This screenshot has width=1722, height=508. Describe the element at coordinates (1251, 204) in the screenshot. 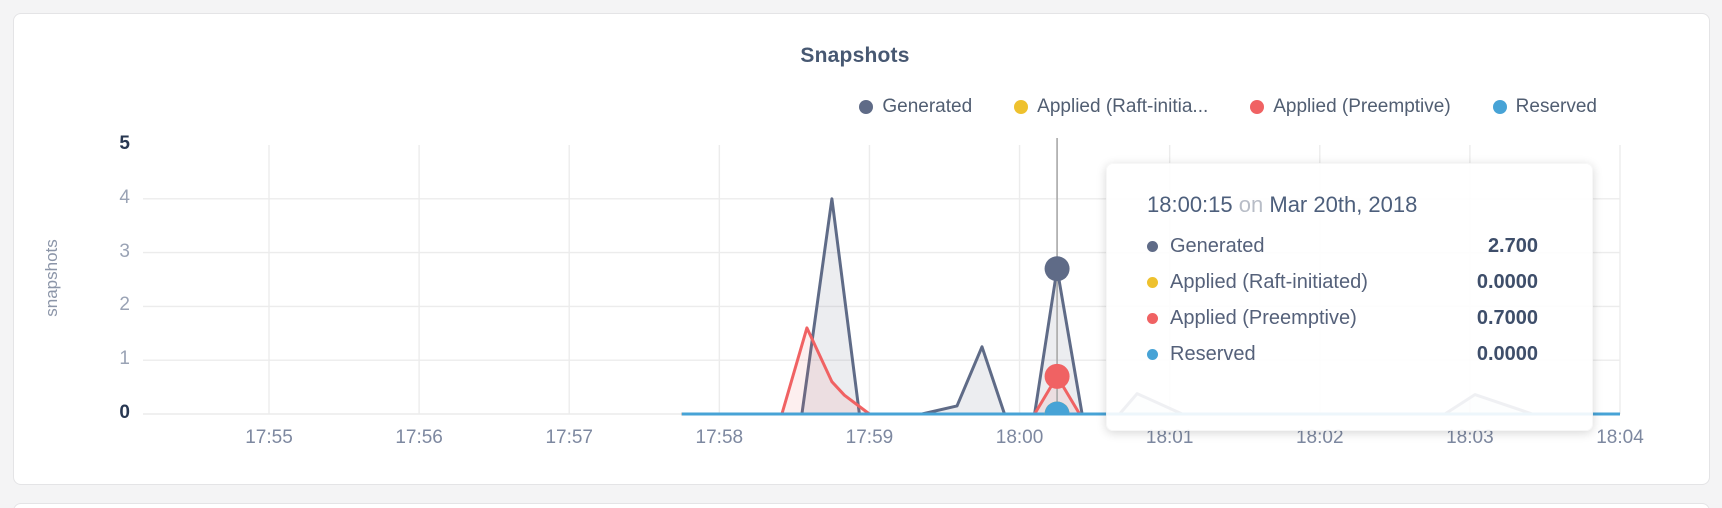

I see `tooltip-connector: on` at that location.